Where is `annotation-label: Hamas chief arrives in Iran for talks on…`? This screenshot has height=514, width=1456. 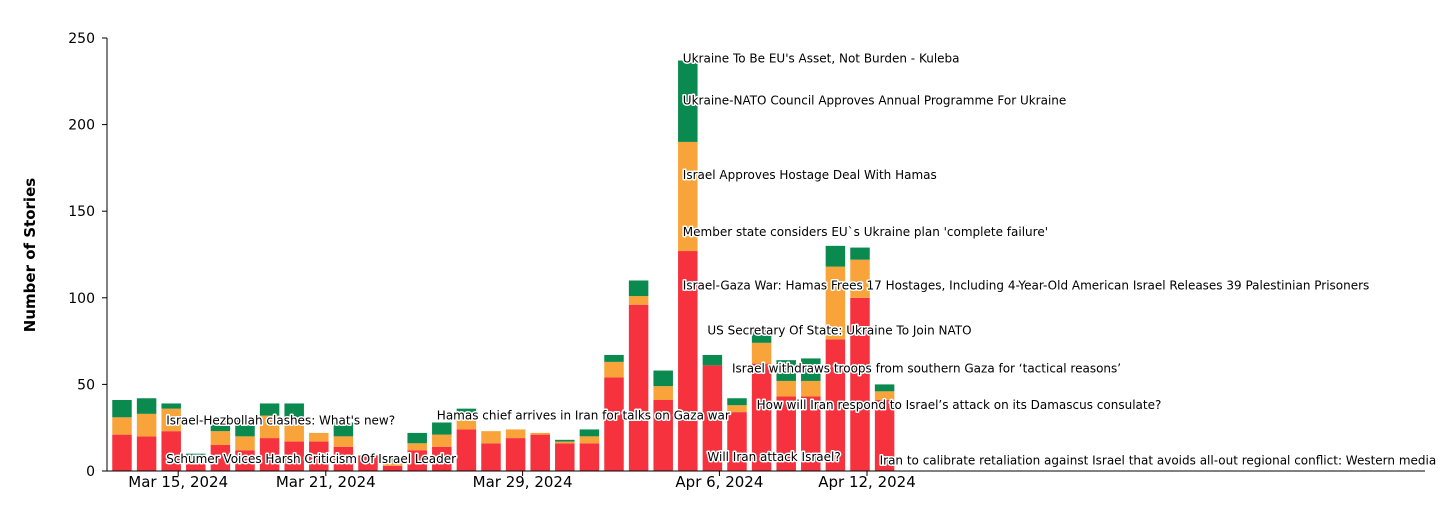 annotation-label: Hamas chief arrives in Iran for talks on… is located at coordinates (583, 416).